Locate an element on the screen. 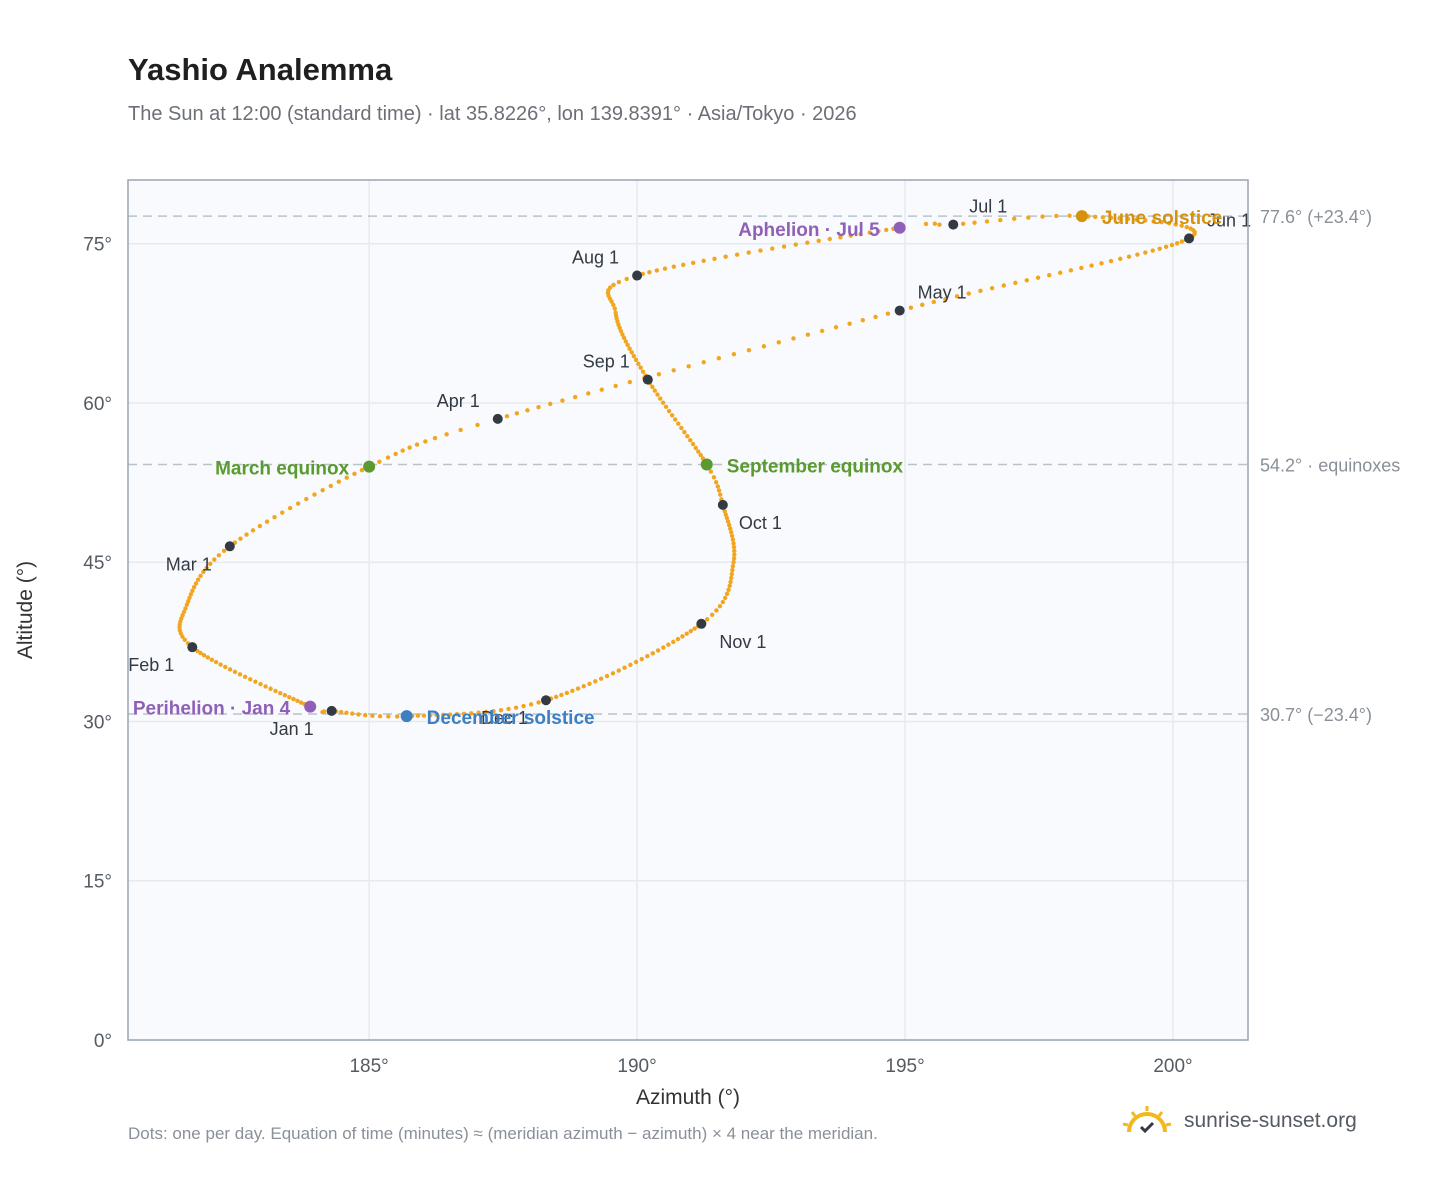 This screenshot has height=1188, width=1448. x-tick-label: 190° is located at coordinates (636, 1066).